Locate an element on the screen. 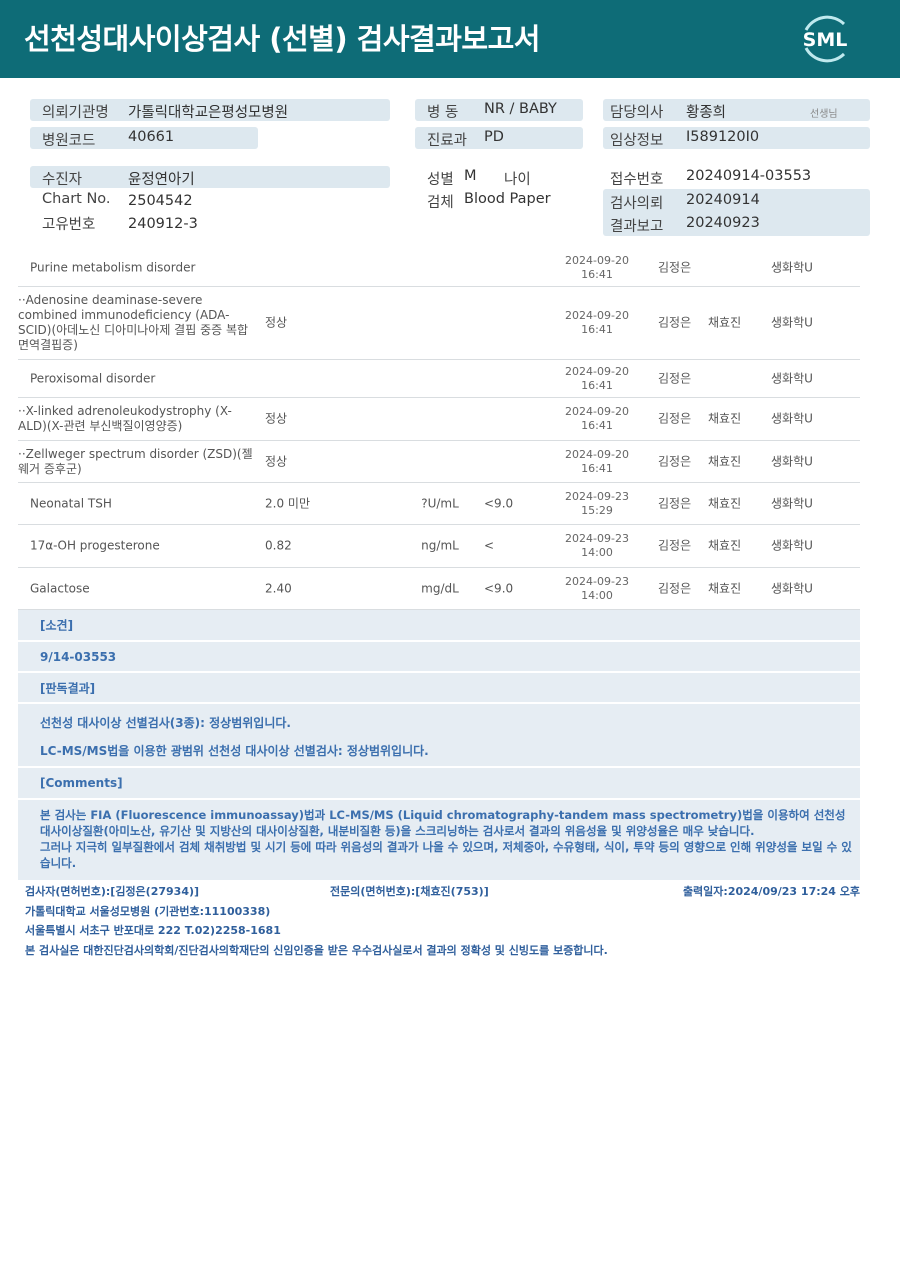  age-label: 나이 is located at coordinates (517, 180).